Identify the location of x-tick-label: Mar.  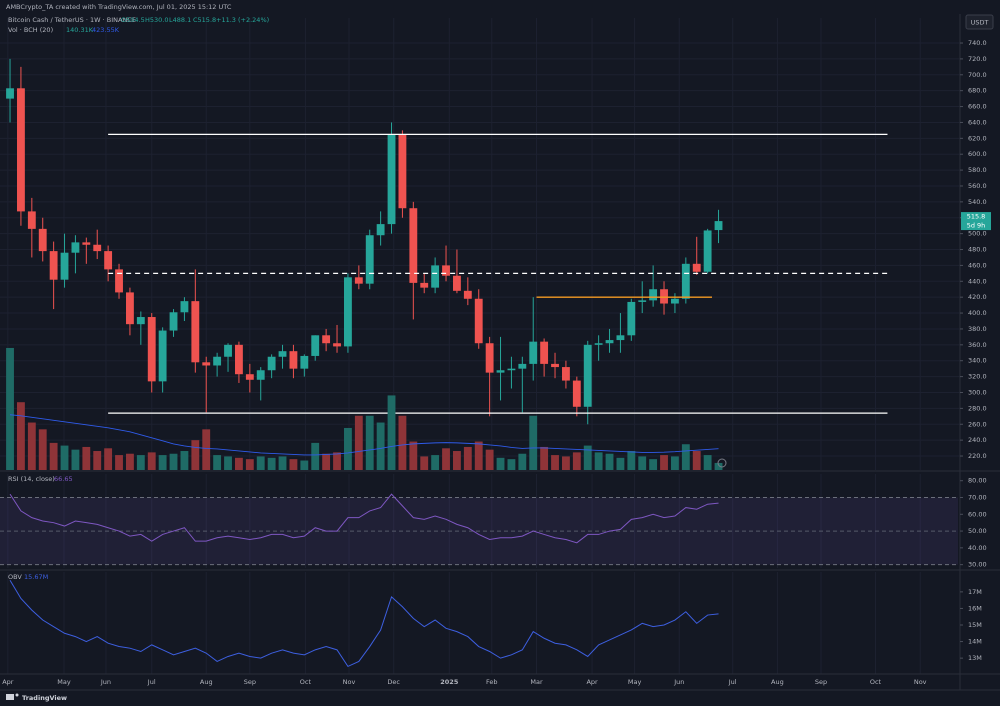
(536, 682).